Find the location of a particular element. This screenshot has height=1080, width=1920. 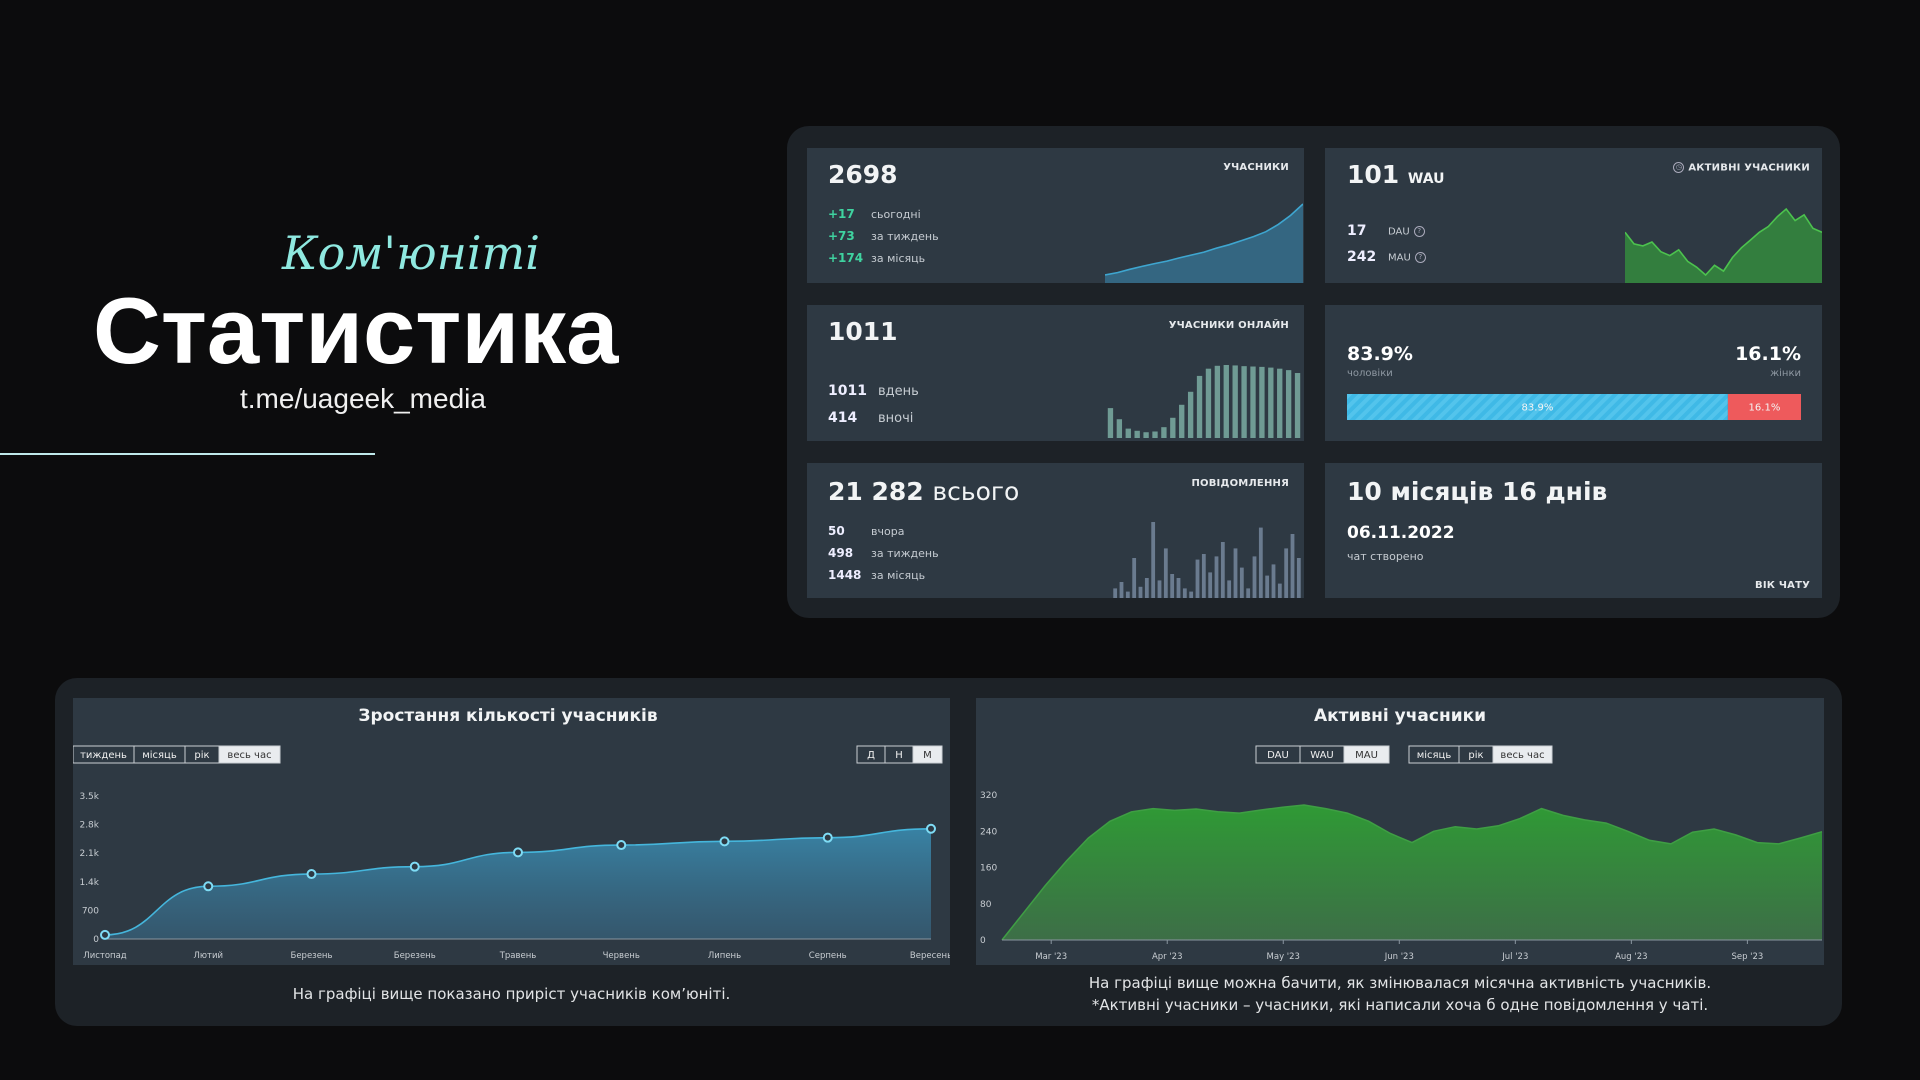

y-tick-label: 240 is located at coordinates (988, 832).